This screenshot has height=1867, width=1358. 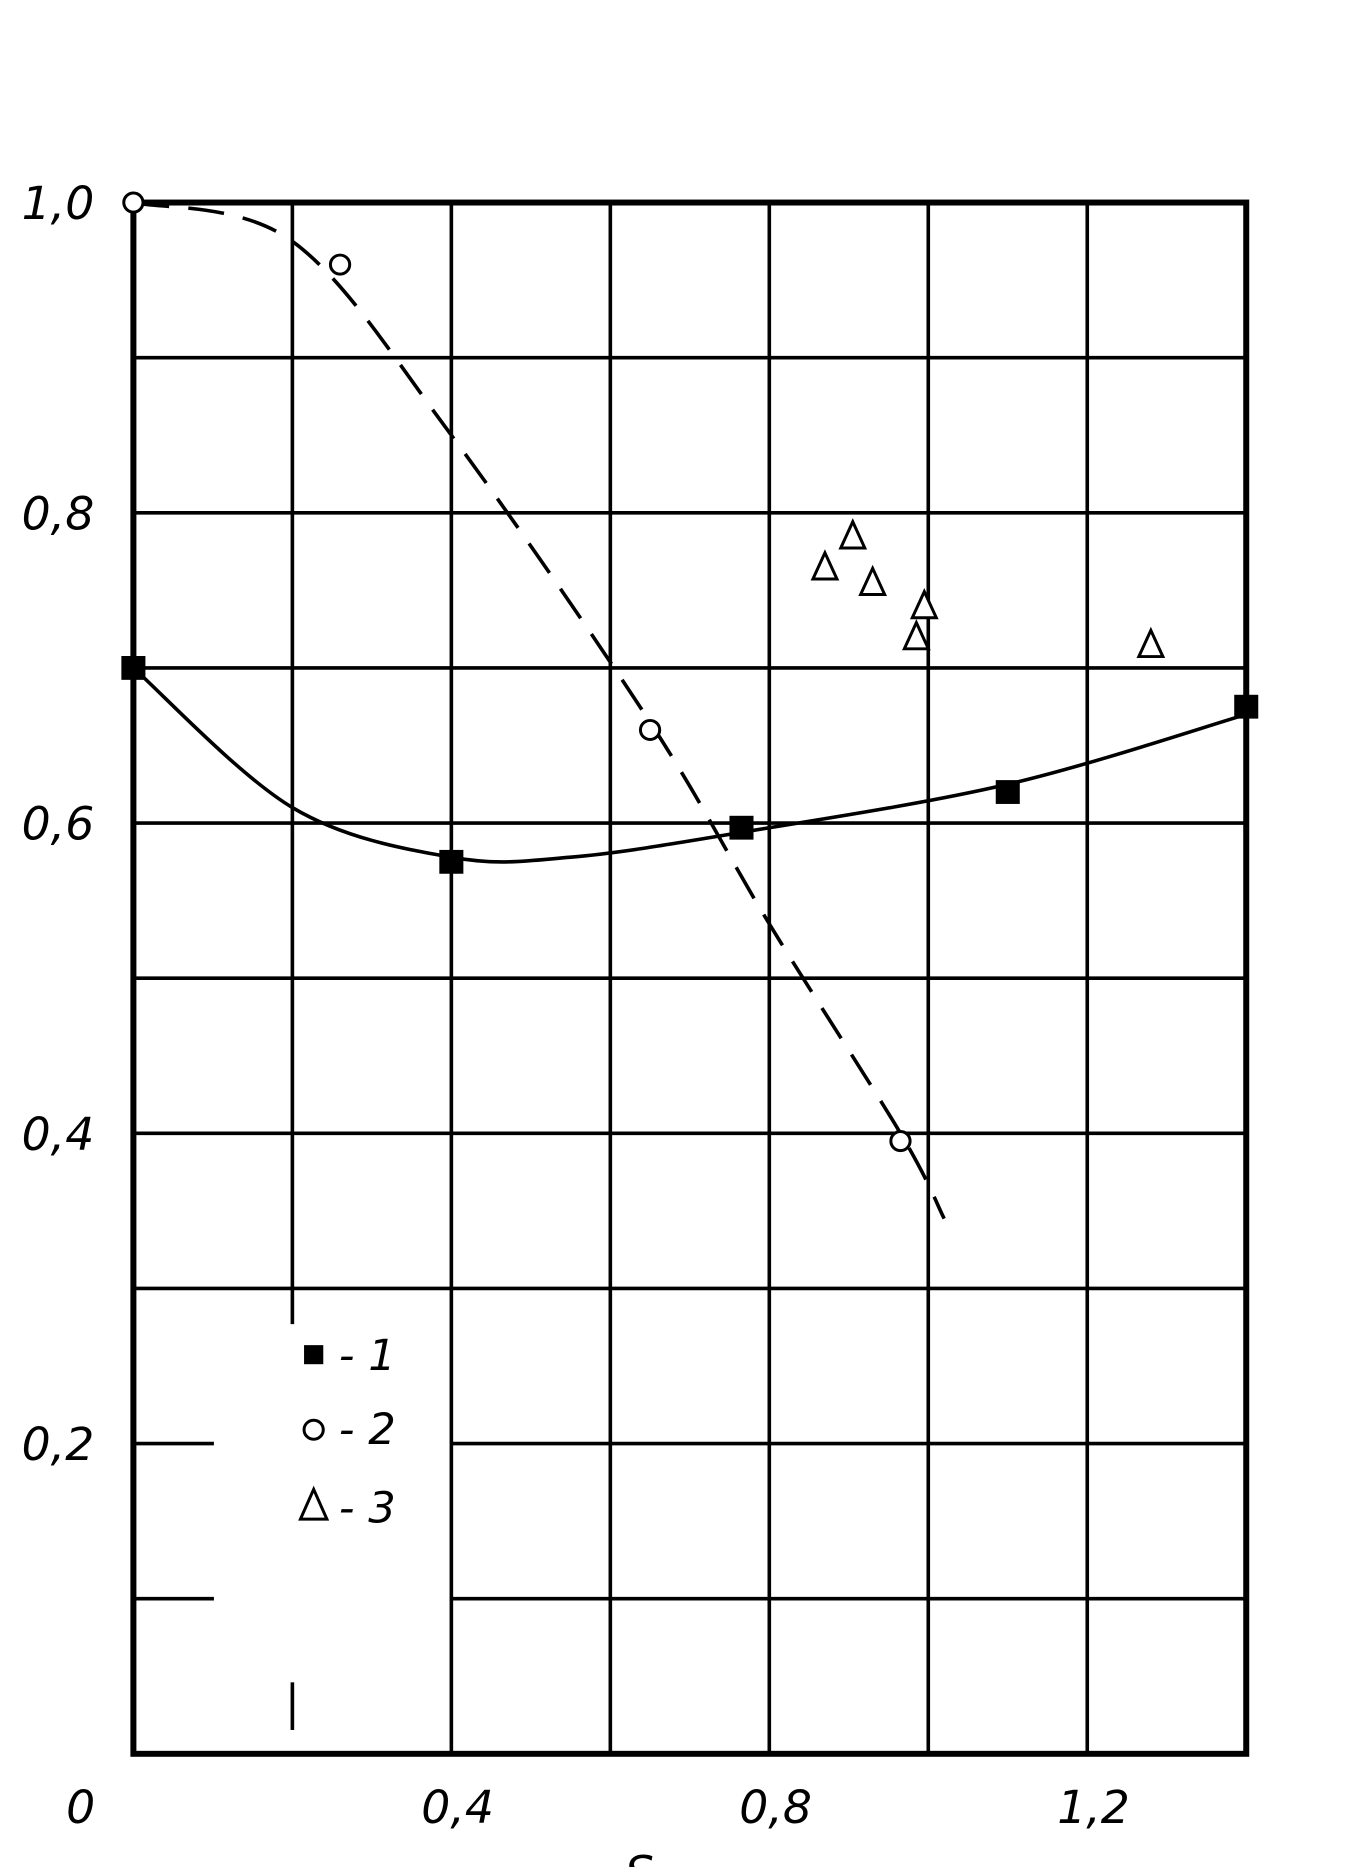 I want to click on legend: - 1 - 2 - 3, so click(x=347, y=1432).